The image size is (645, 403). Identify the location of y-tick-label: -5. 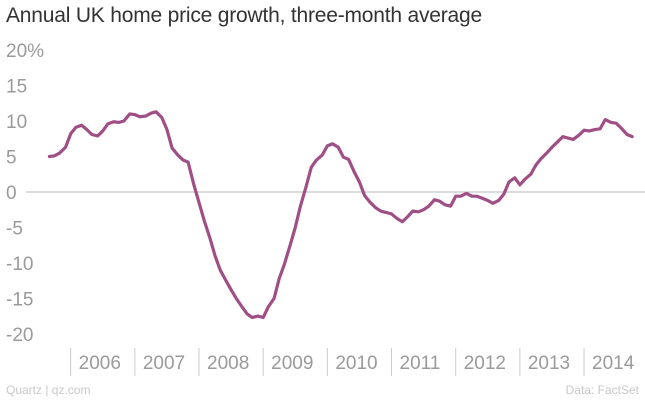
(14, 228).